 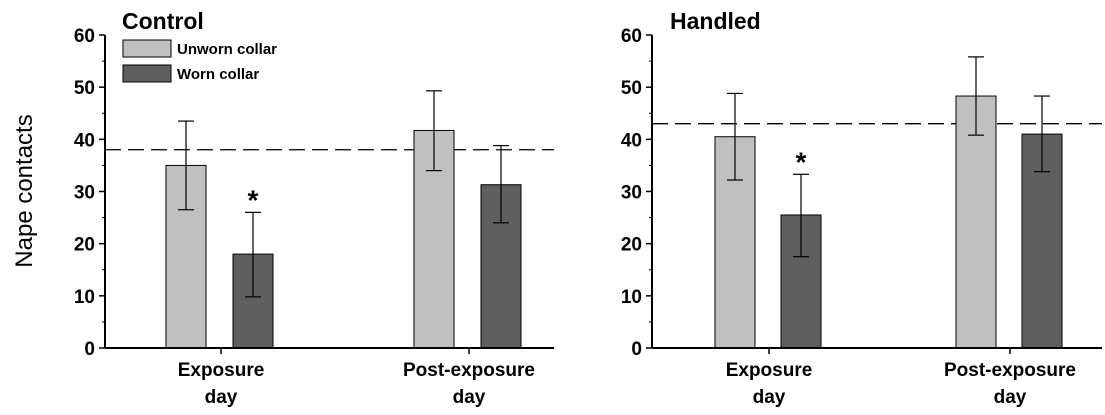 What do you see at coordinates (227, 49) in the screenshot?
I see `legend-label: Unworn collar` at bounding box center [227, 49].